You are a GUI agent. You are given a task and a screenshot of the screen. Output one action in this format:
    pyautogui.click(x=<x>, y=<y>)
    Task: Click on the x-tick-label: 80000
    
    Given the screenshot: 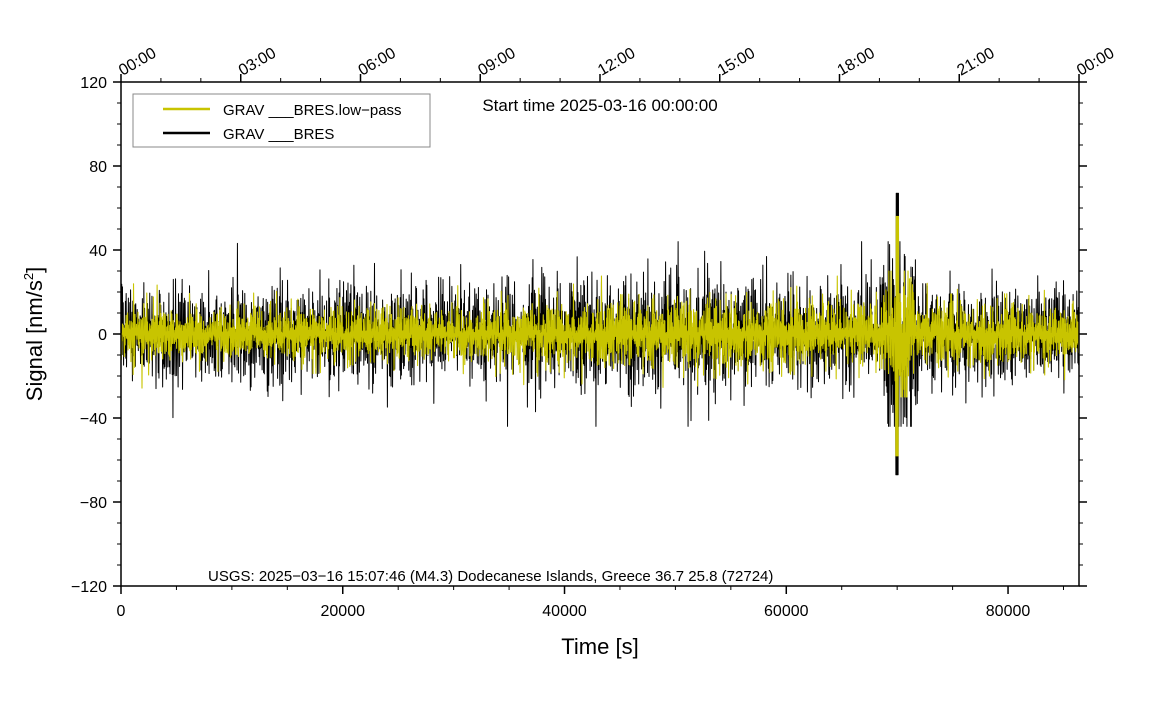 What is the action you would take?
    pyautogui.click(x=1008, y=611)
    